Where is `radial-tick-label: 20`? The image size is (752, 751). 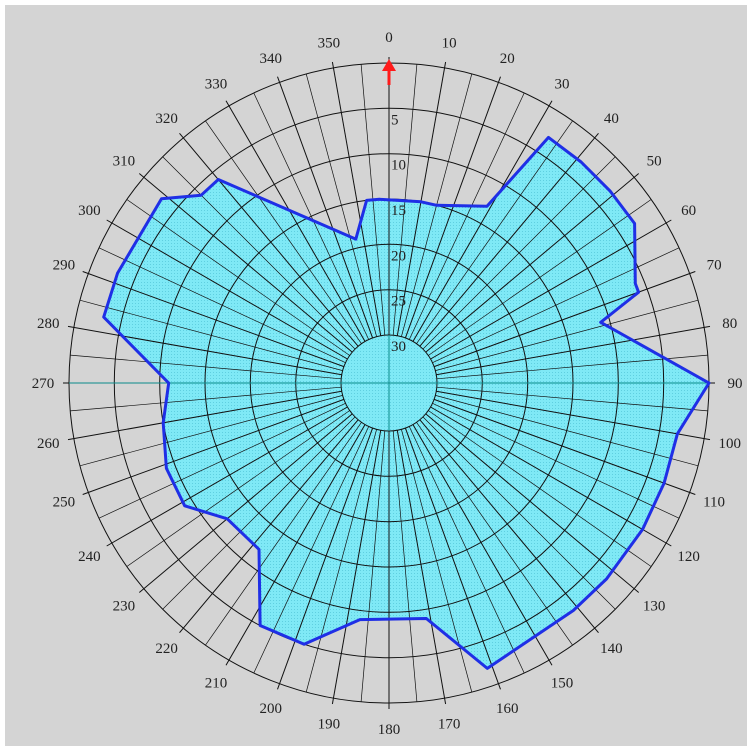 radial-tick-label: 20 is located at coordinates (398, 256).